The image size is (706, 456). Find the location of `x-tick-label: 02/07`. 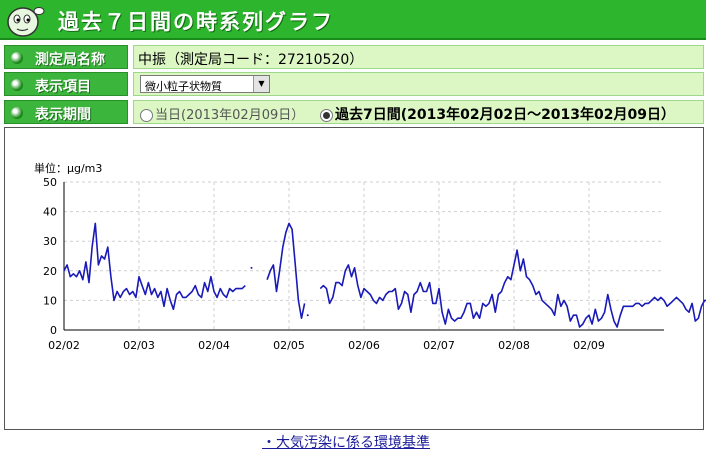

x-tick-label: 02/07 is located at coordinates (439, 345).